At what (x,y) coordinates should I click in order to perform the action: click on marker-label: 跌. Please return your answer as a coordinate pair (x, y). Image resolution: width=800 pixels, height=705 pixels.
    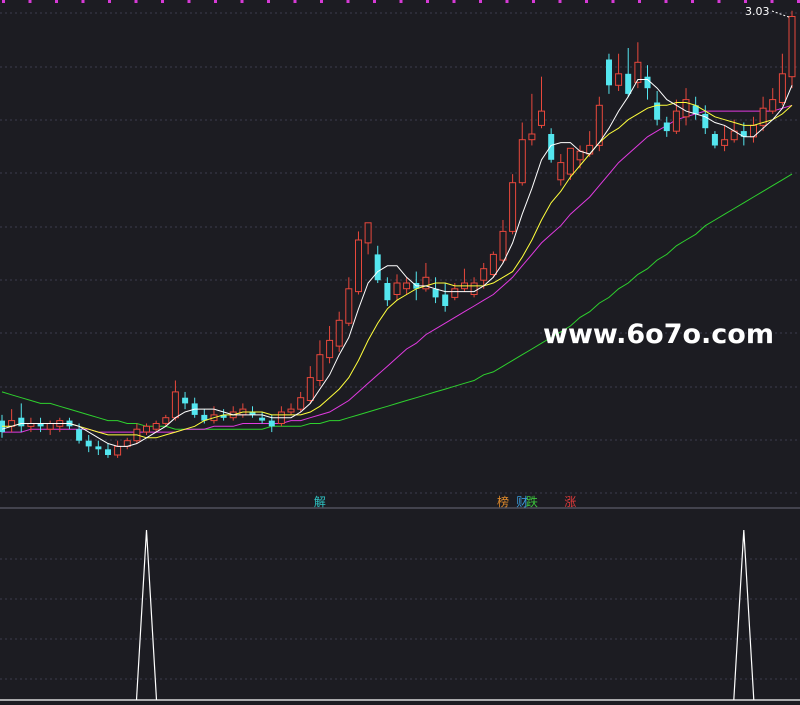
    Looking at the image, I should click on (532, 501).